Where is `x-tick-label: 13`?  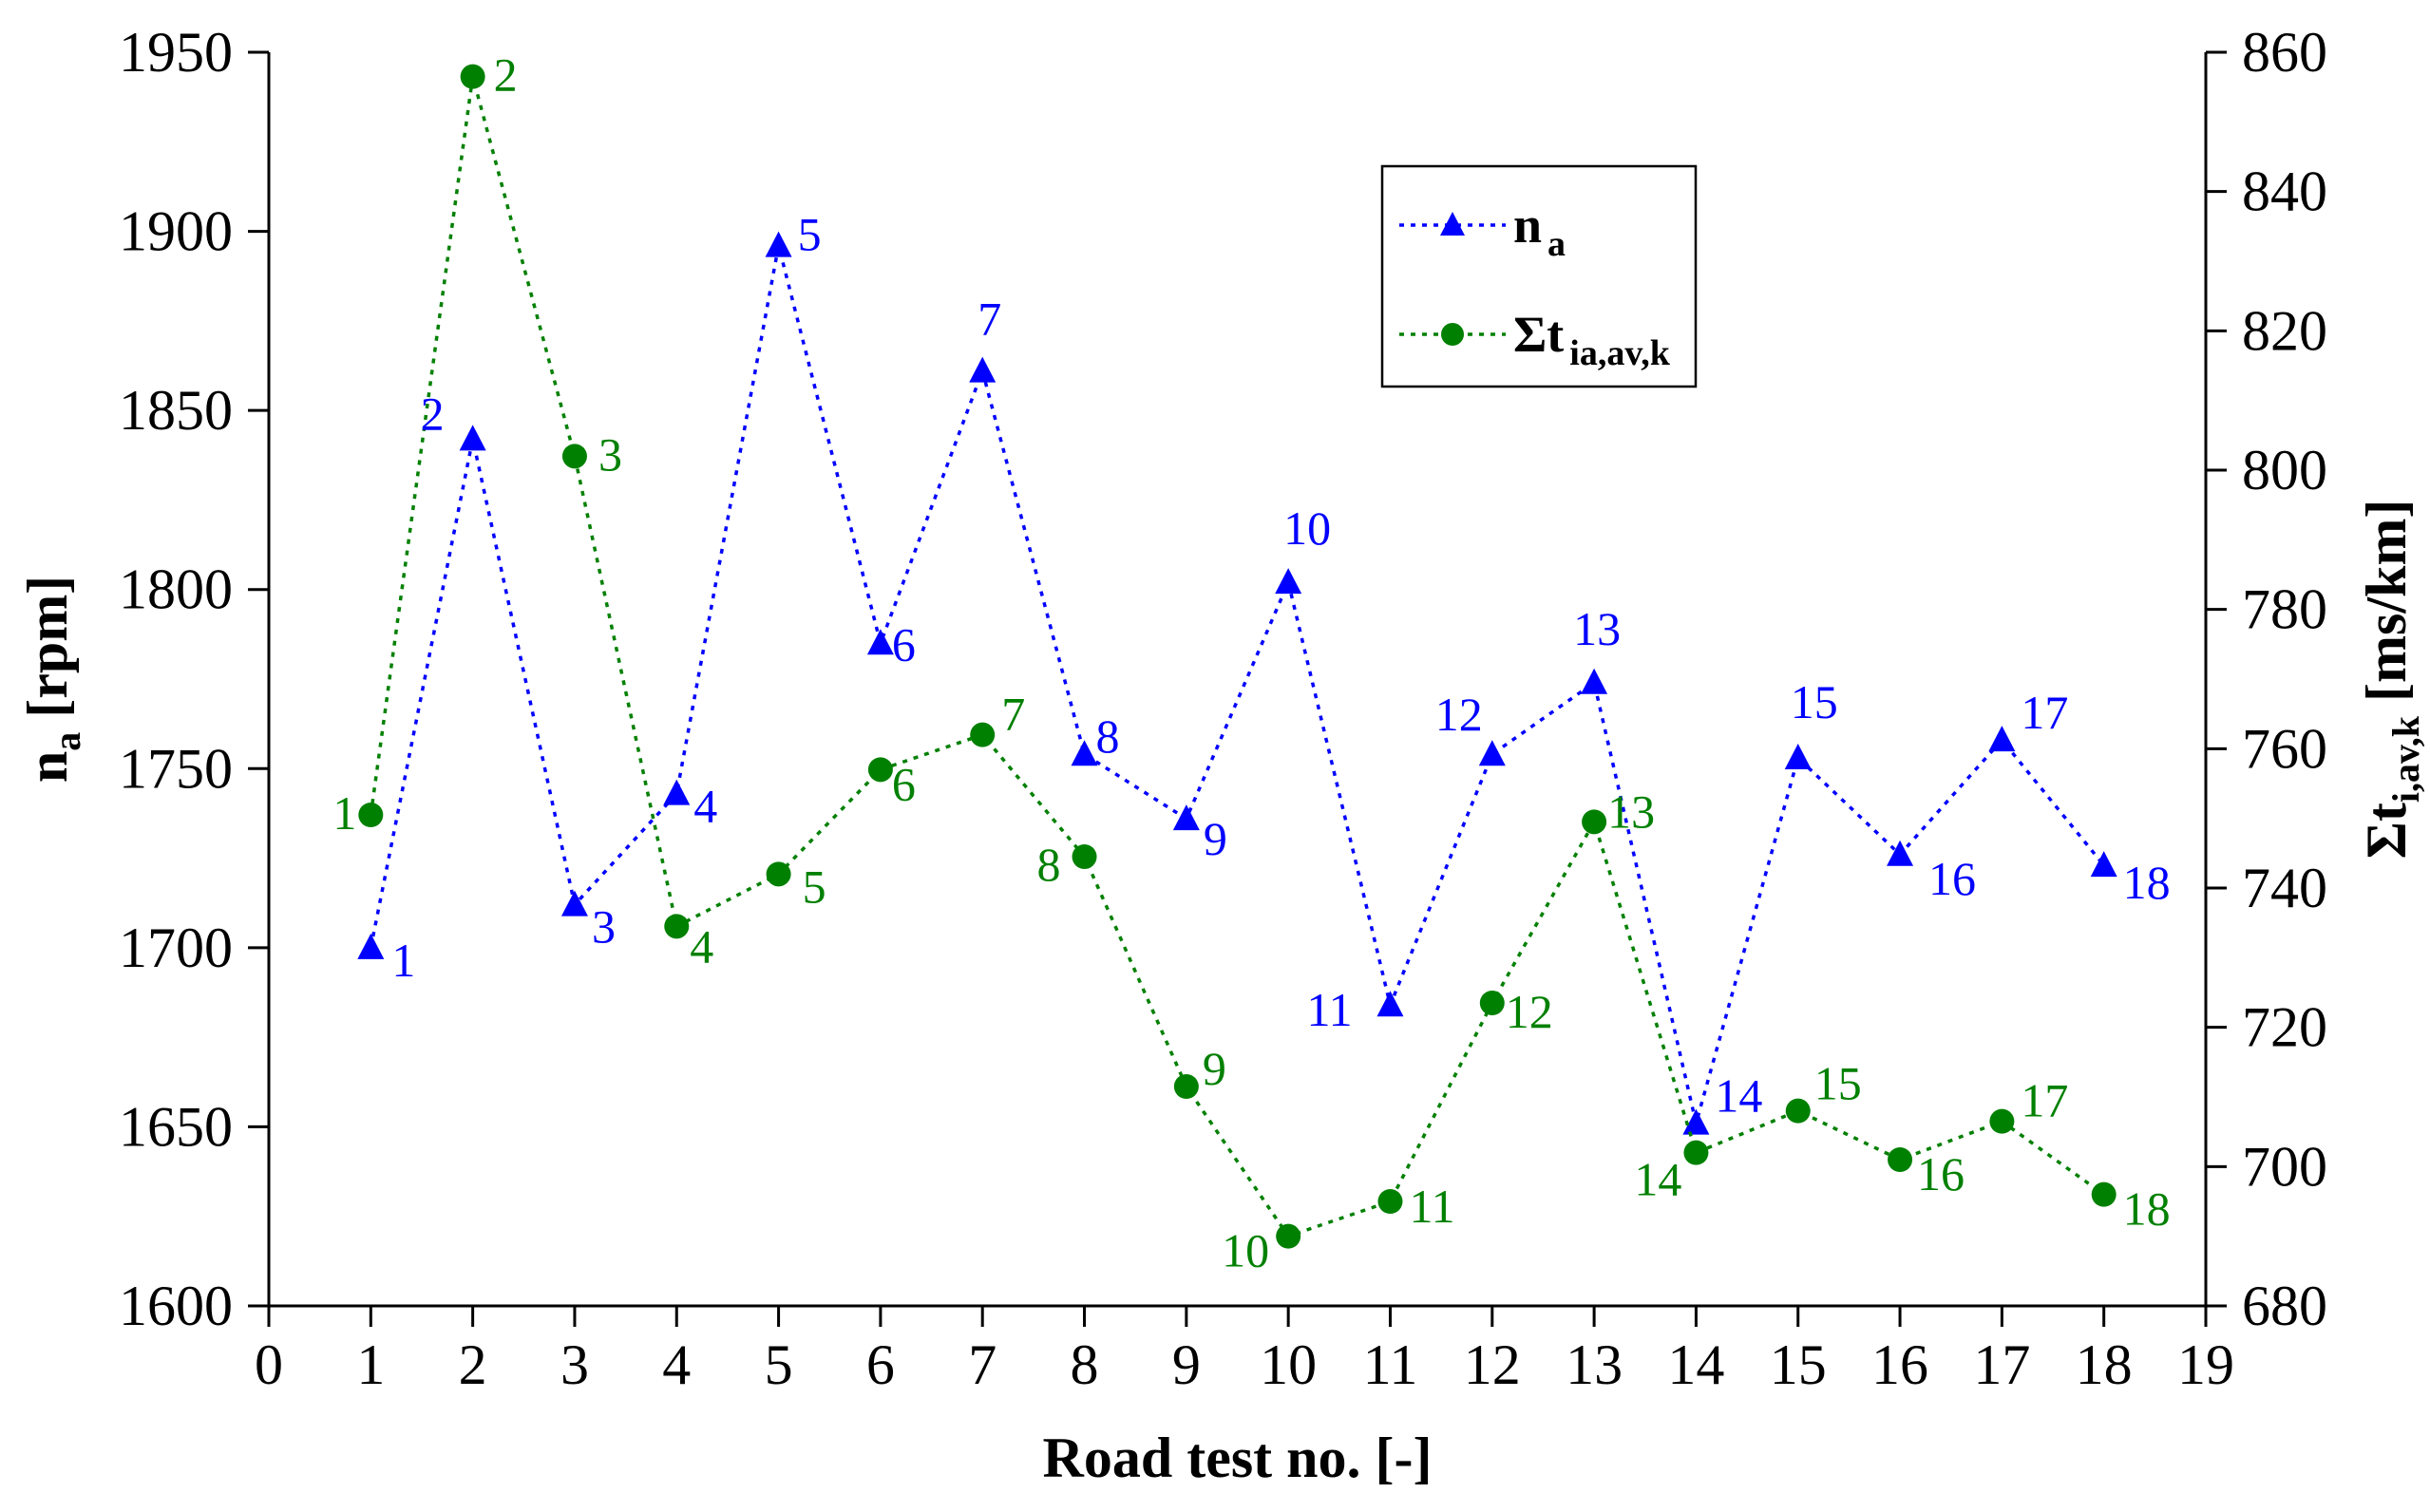 x-tick-label: 13 is located at coordinates (1594, 1364).